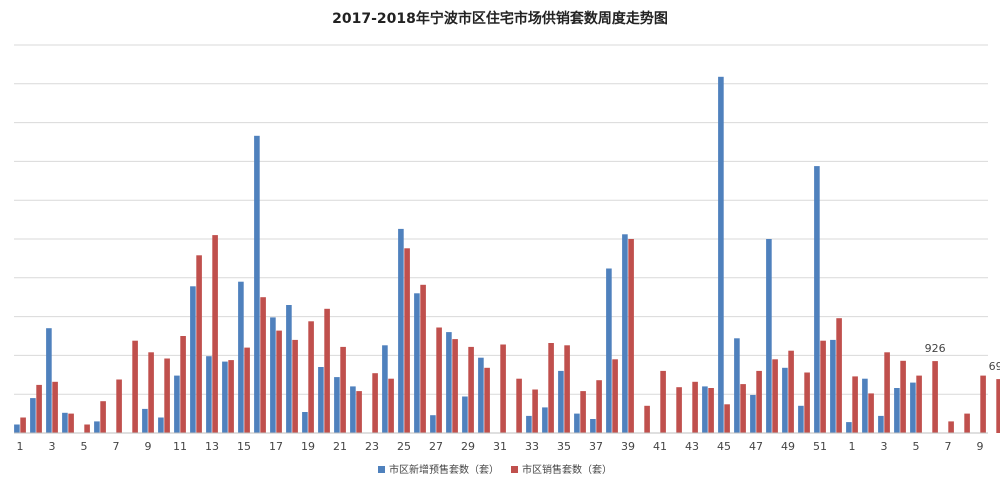  Describe the element at coordinates (820, 446) in the screenshot. I see `x-tick-label: 51` at that location.